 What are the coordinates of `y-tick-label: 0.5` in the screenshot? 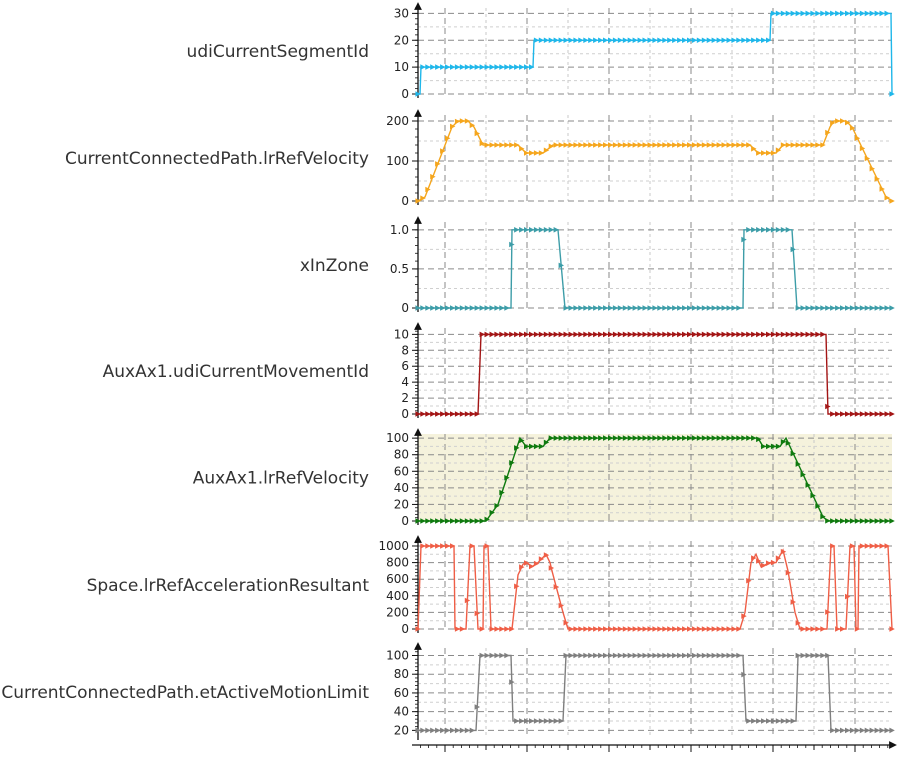 It's located at (399, 269).